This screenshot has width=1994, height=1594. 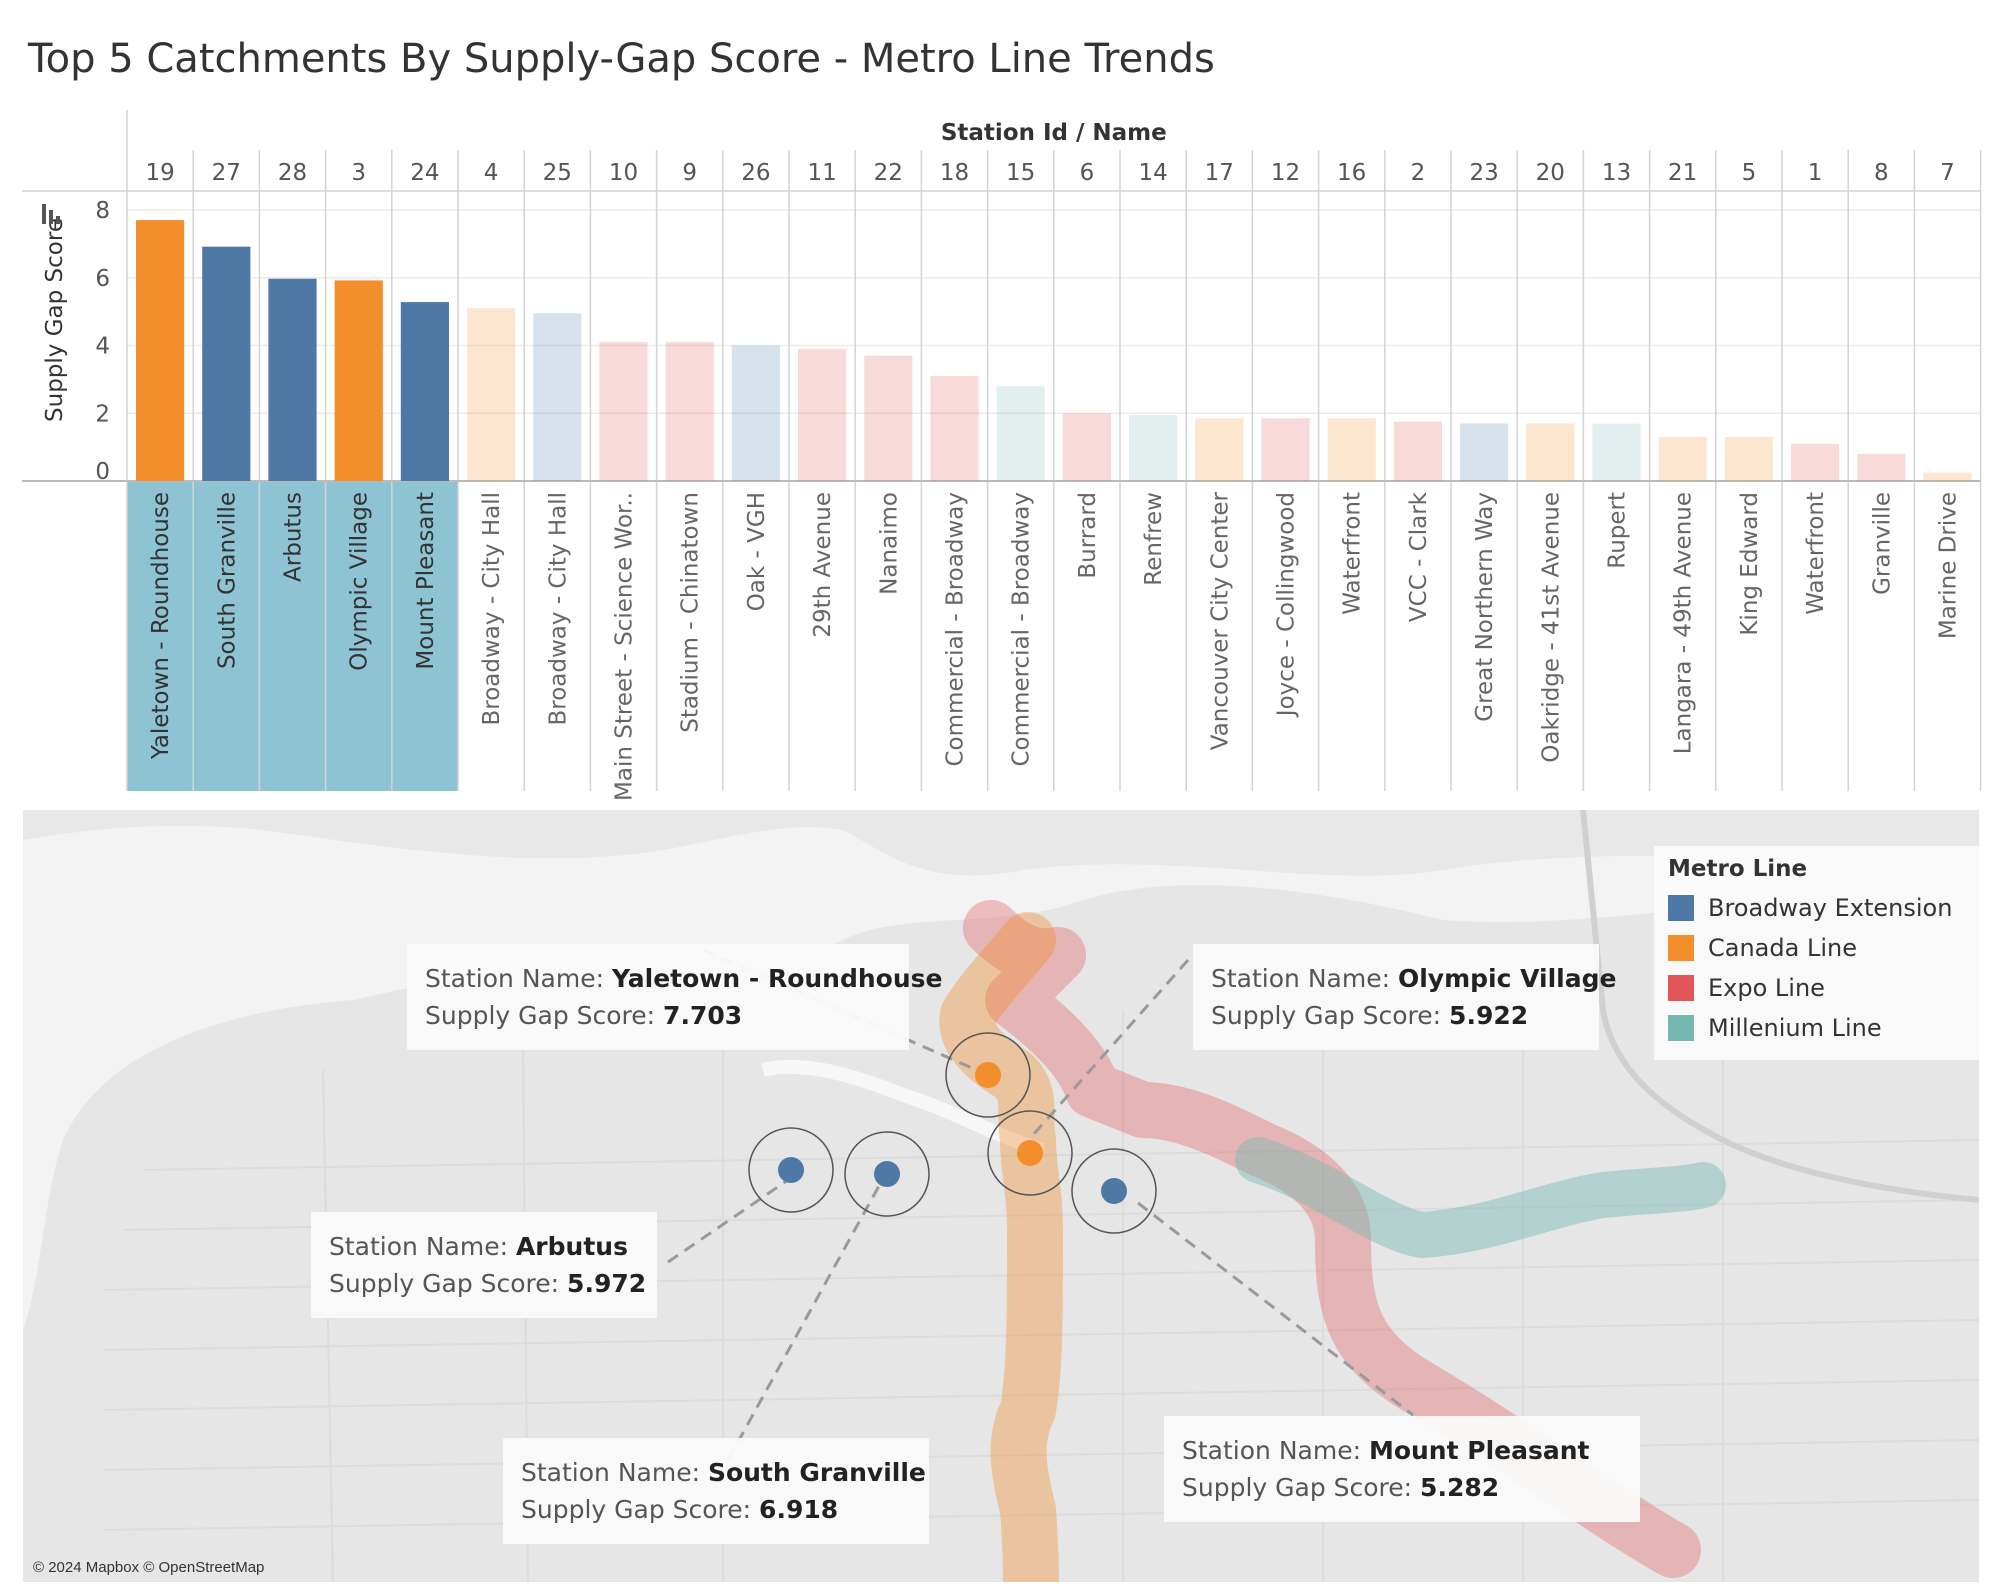 I want to click on axis-sort-icon-bar, so click(x=58, y=220).